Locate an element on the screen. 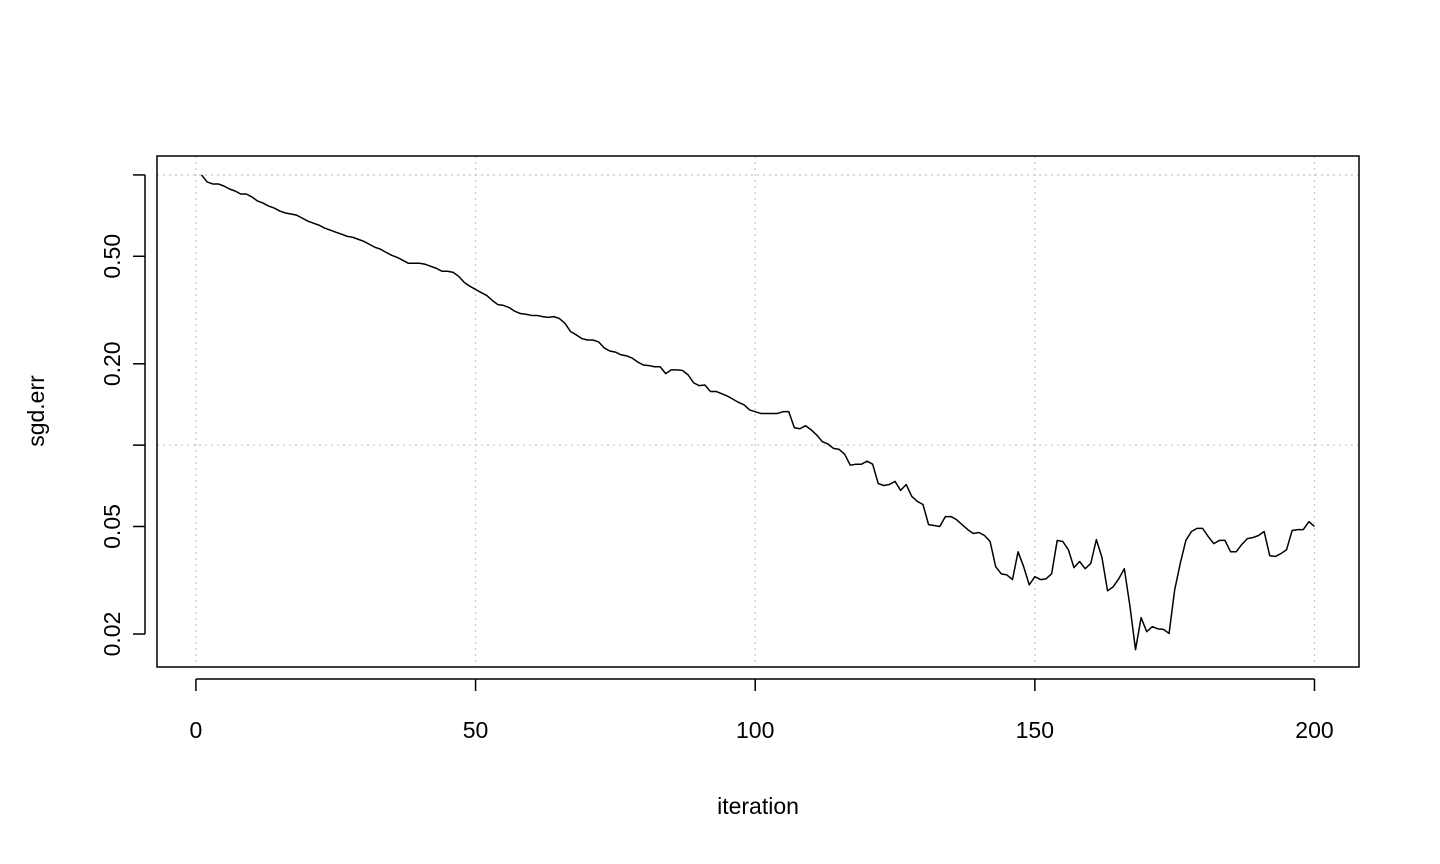 The height and width of the screenshot is (864, 1440). x-tick-label: 200 is located at coordinates (1314, 730).